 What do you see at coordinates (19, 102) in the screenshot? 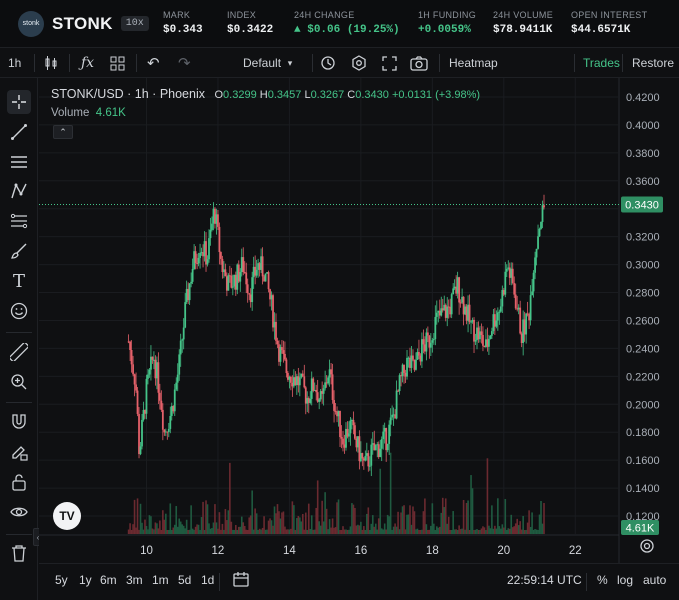
I see `crosshair-icon` at bounding box center [19, 102].